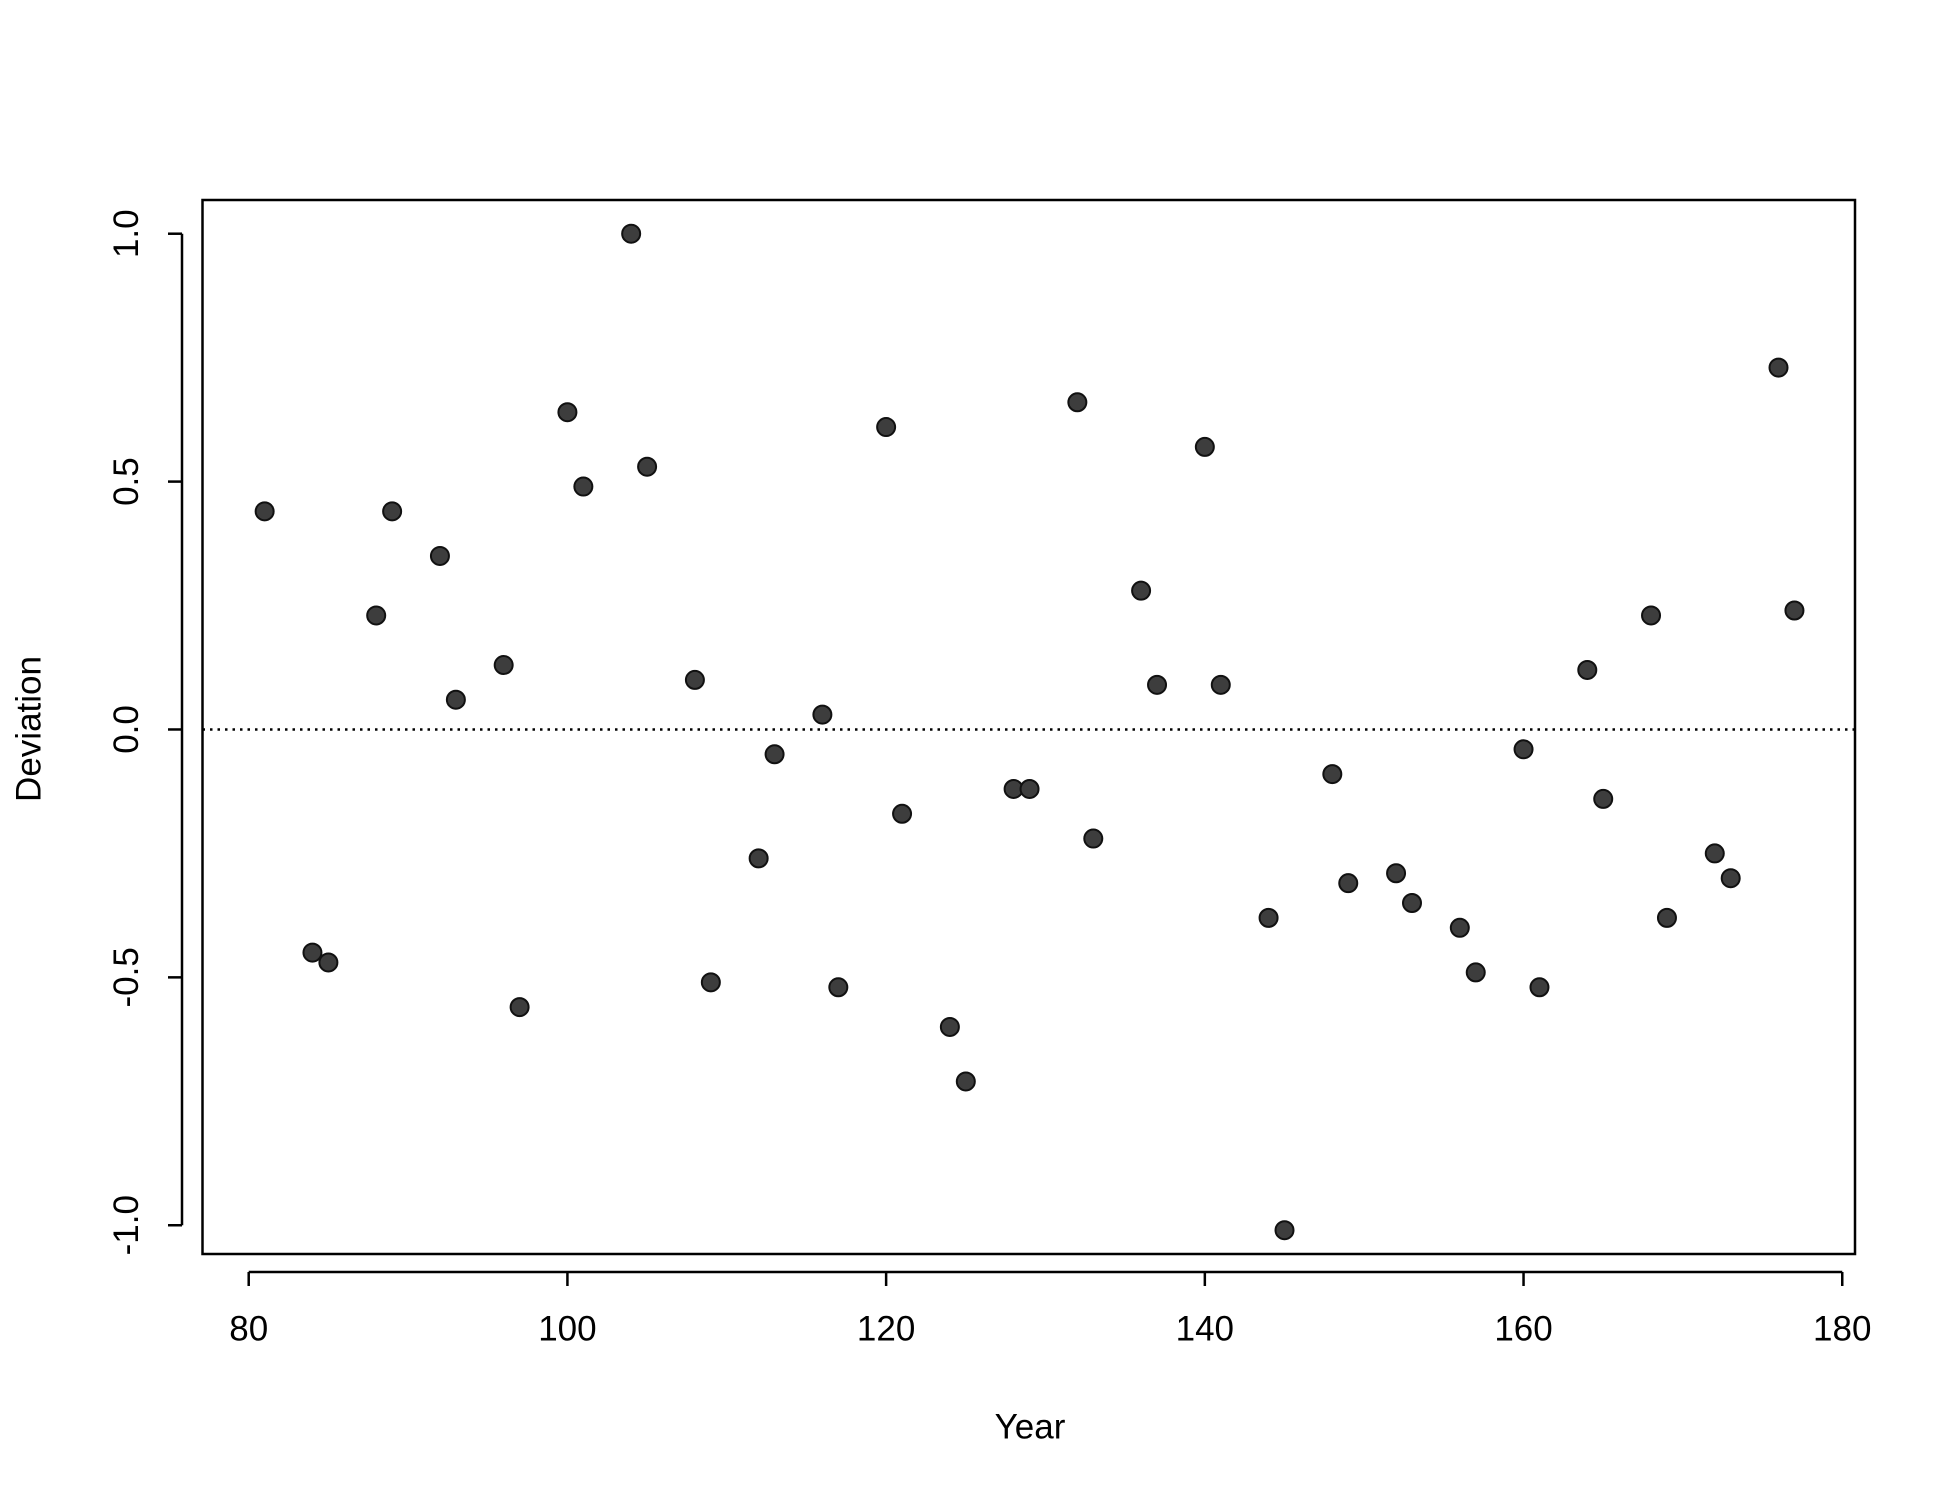 This screenshot has width=1950, height=1500. Describe the element at coordinates (126, 977) in the screenshot. I see `y-tick-label: -0.5` at that location.